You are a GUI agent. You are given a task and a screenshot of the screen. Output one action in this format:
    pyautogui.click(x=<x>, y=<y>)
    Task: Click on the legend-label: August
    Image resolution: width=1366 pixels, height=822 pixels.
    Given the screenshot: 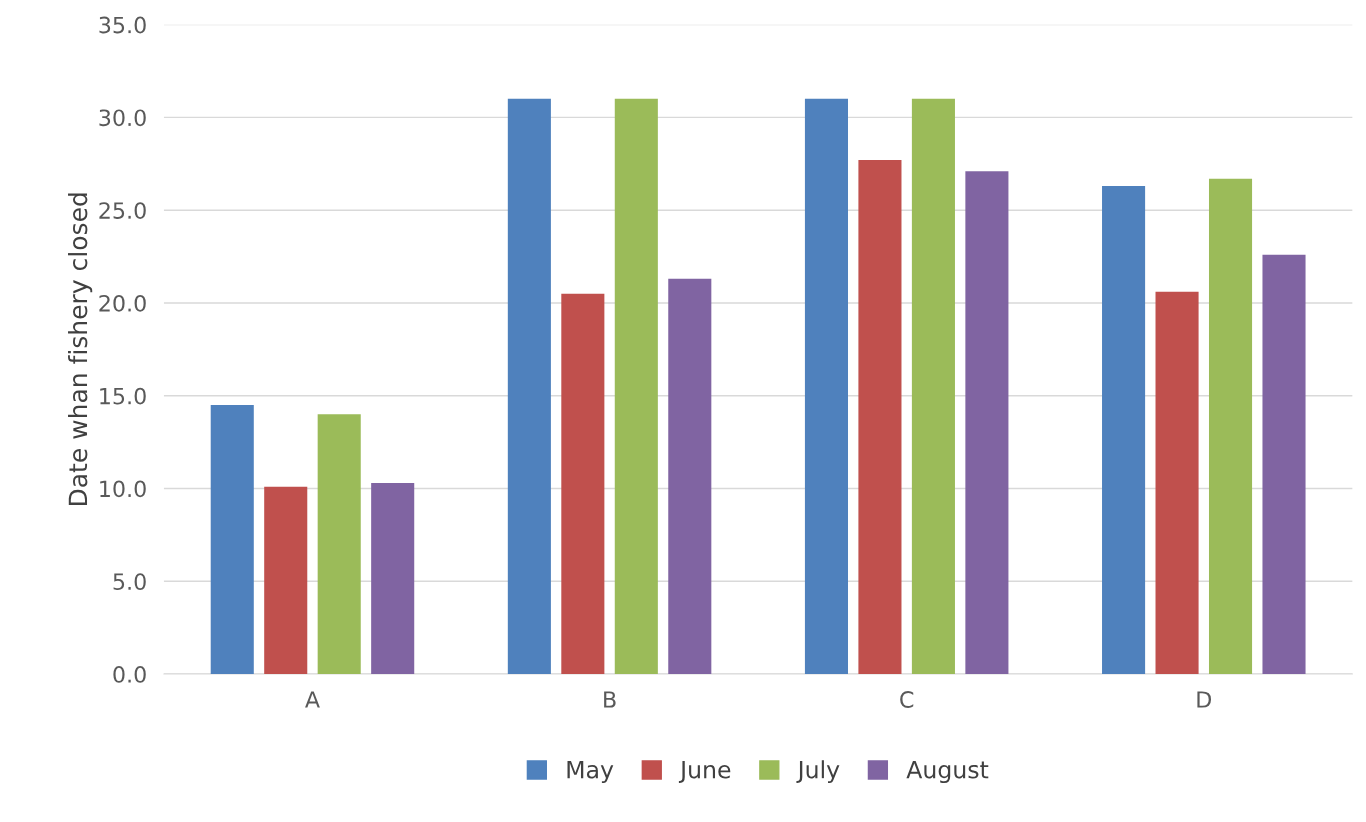 What is the action you would take?
    pyautogui.click(x=947, y=772)
    